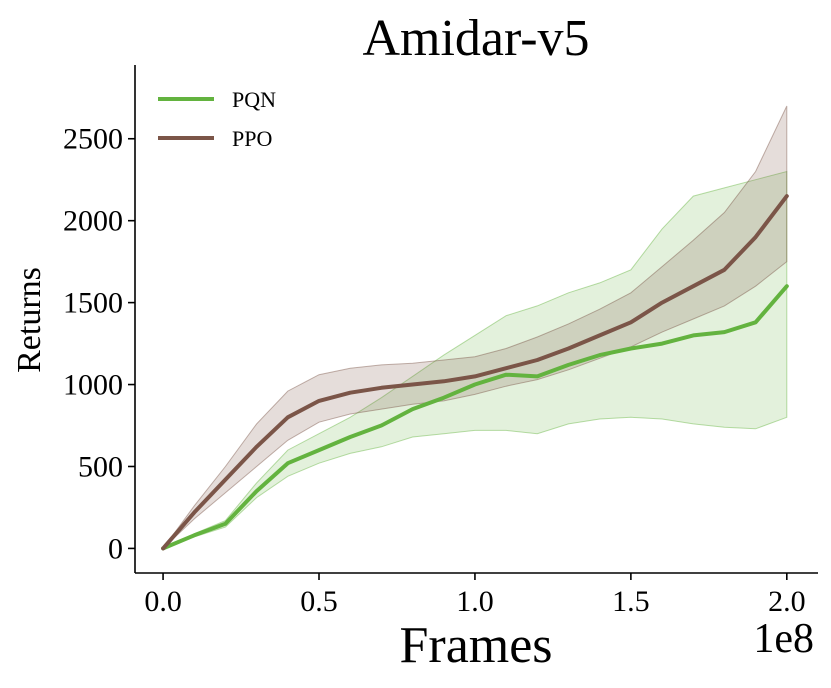  I want to click on x-tick-label: 0.0, so click(163, 601).